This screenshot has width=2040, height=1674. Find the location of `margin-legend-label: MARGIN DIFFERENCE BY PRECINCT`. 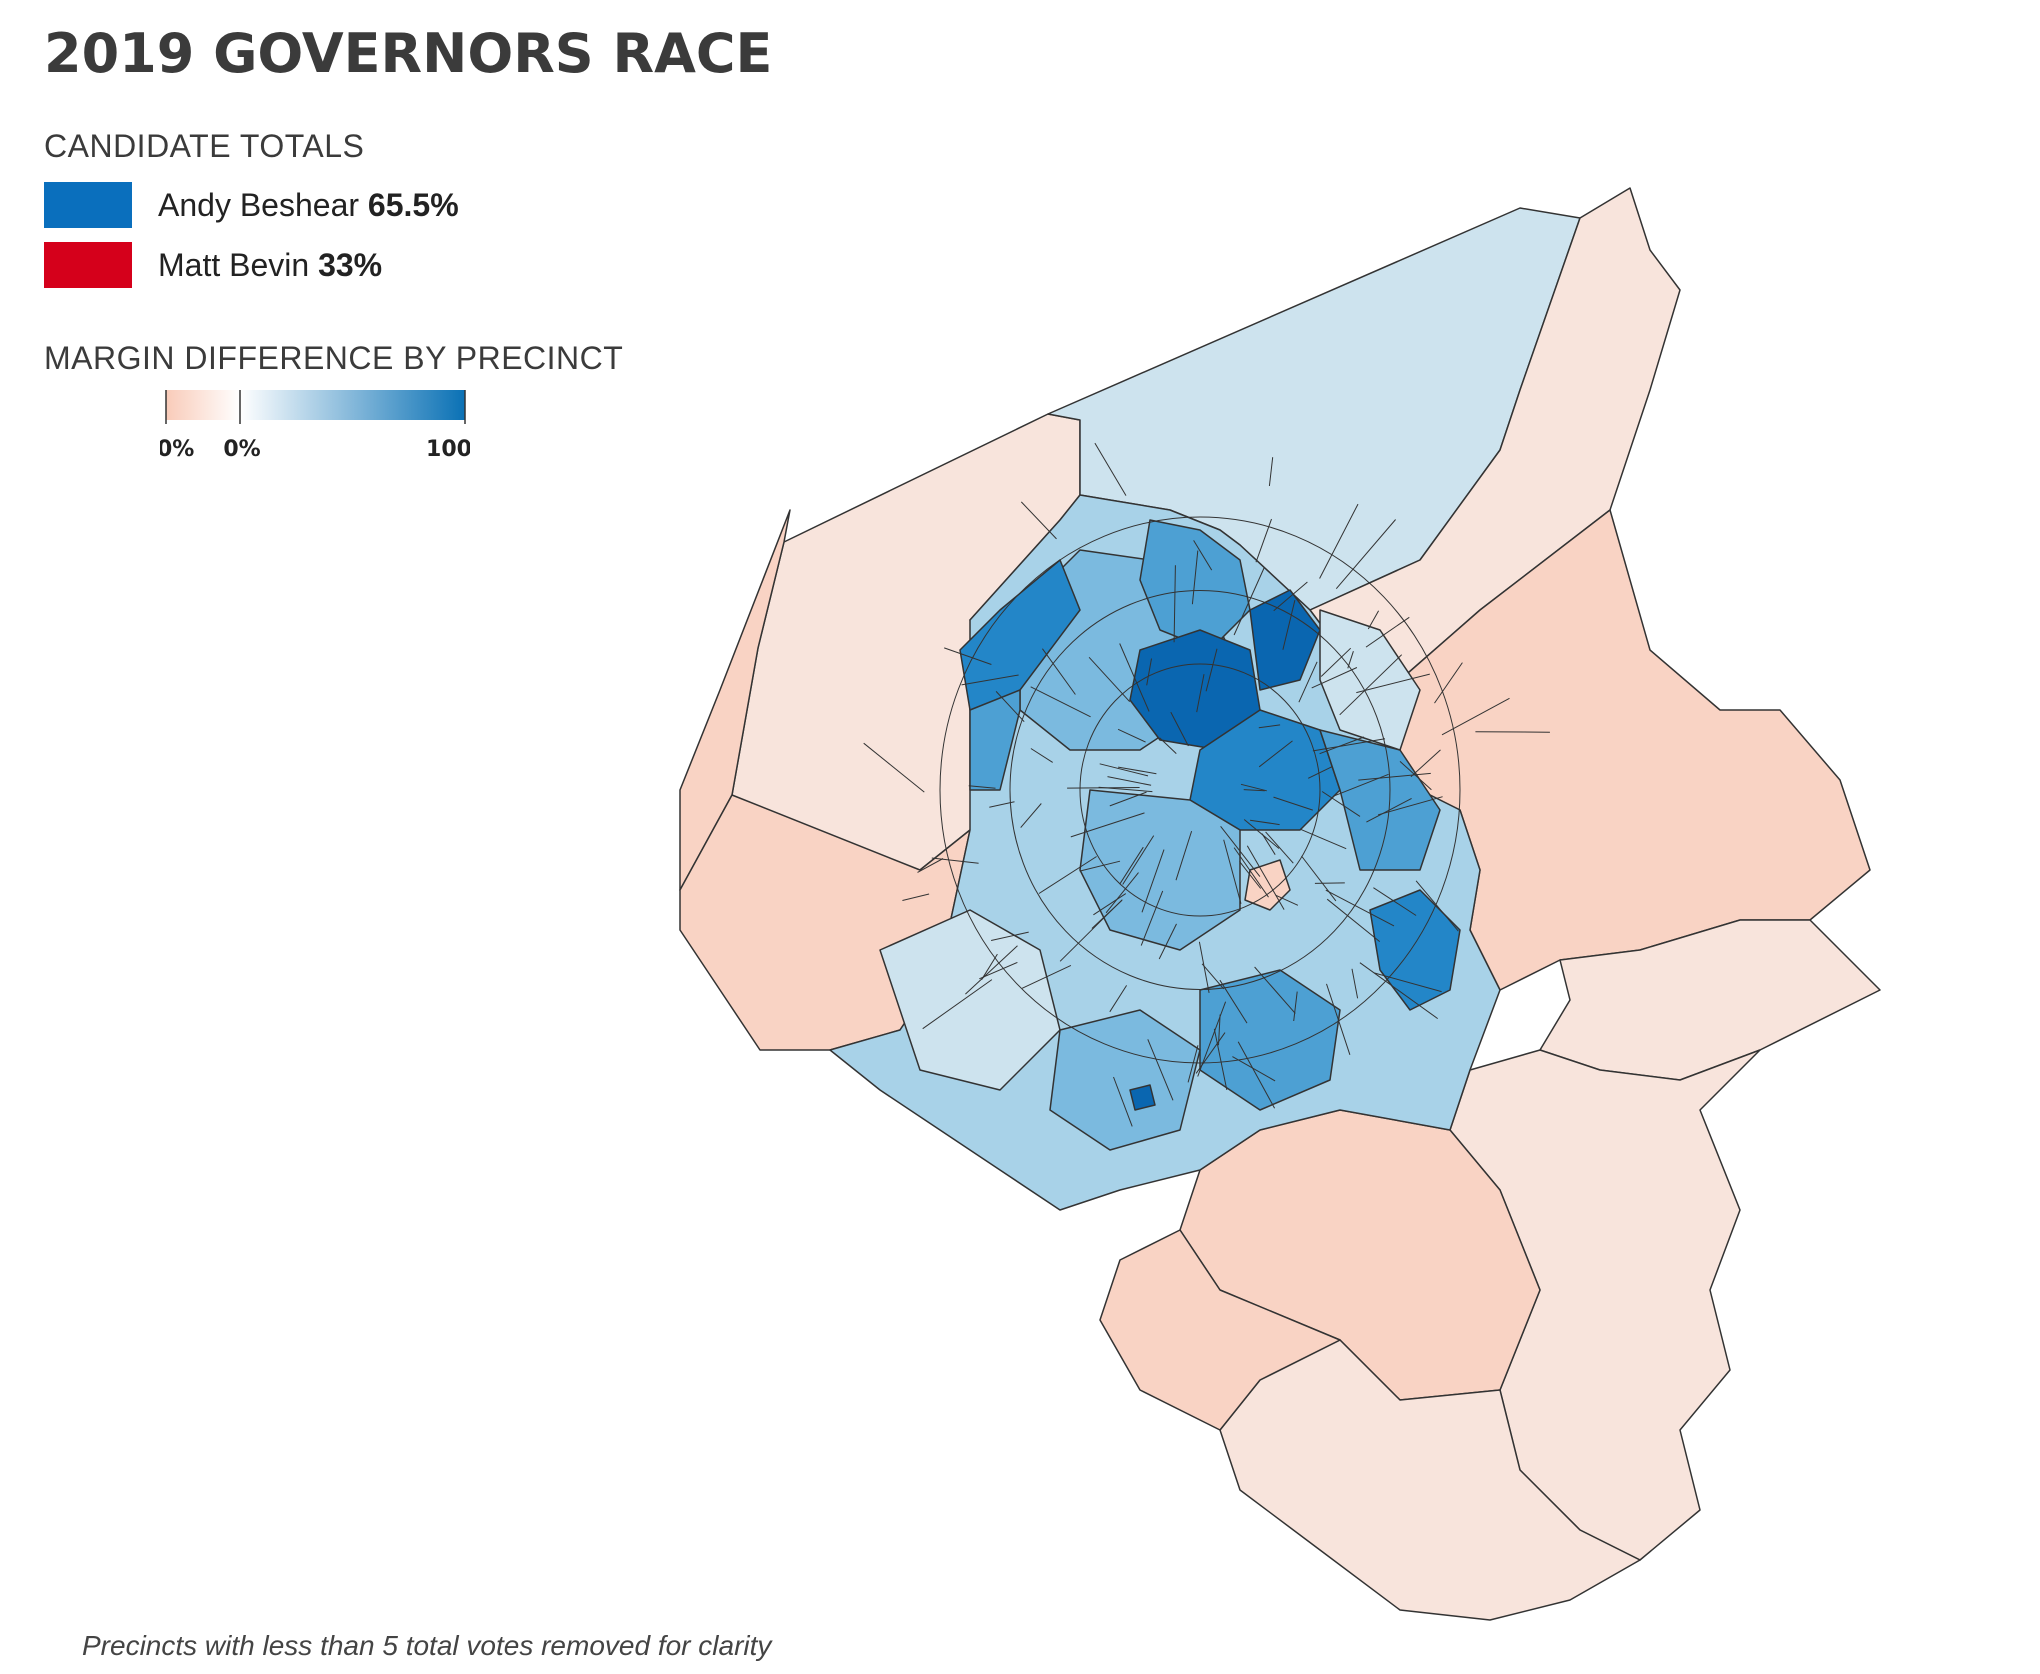

margin-legend-label: MARGIN DIFFERENCE BY PRECINCT is located at coordinates (334, 358).